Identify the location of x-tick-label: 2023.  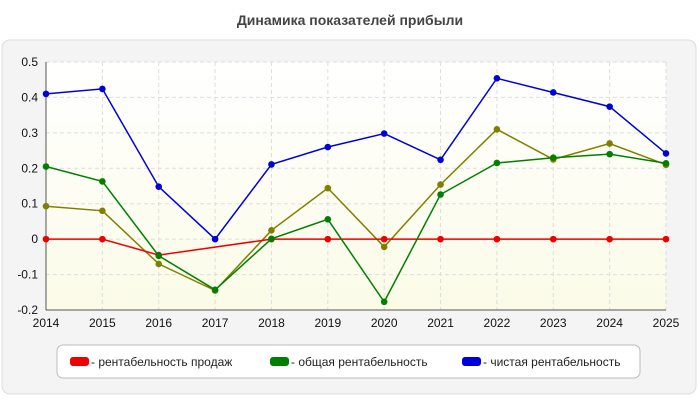
(553, 323).